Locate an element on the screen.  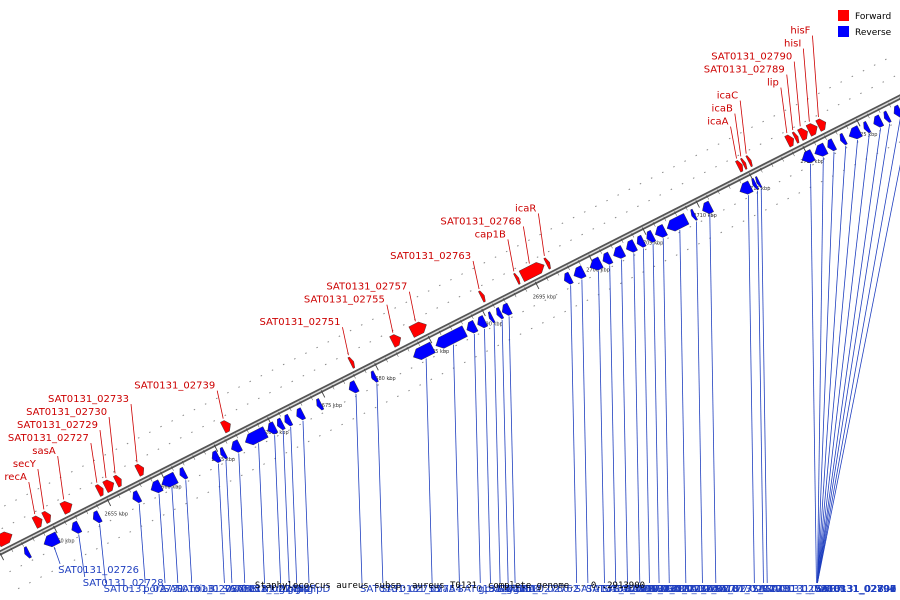
tick-label: 2685 kbp is located at coordinates (438, 352).